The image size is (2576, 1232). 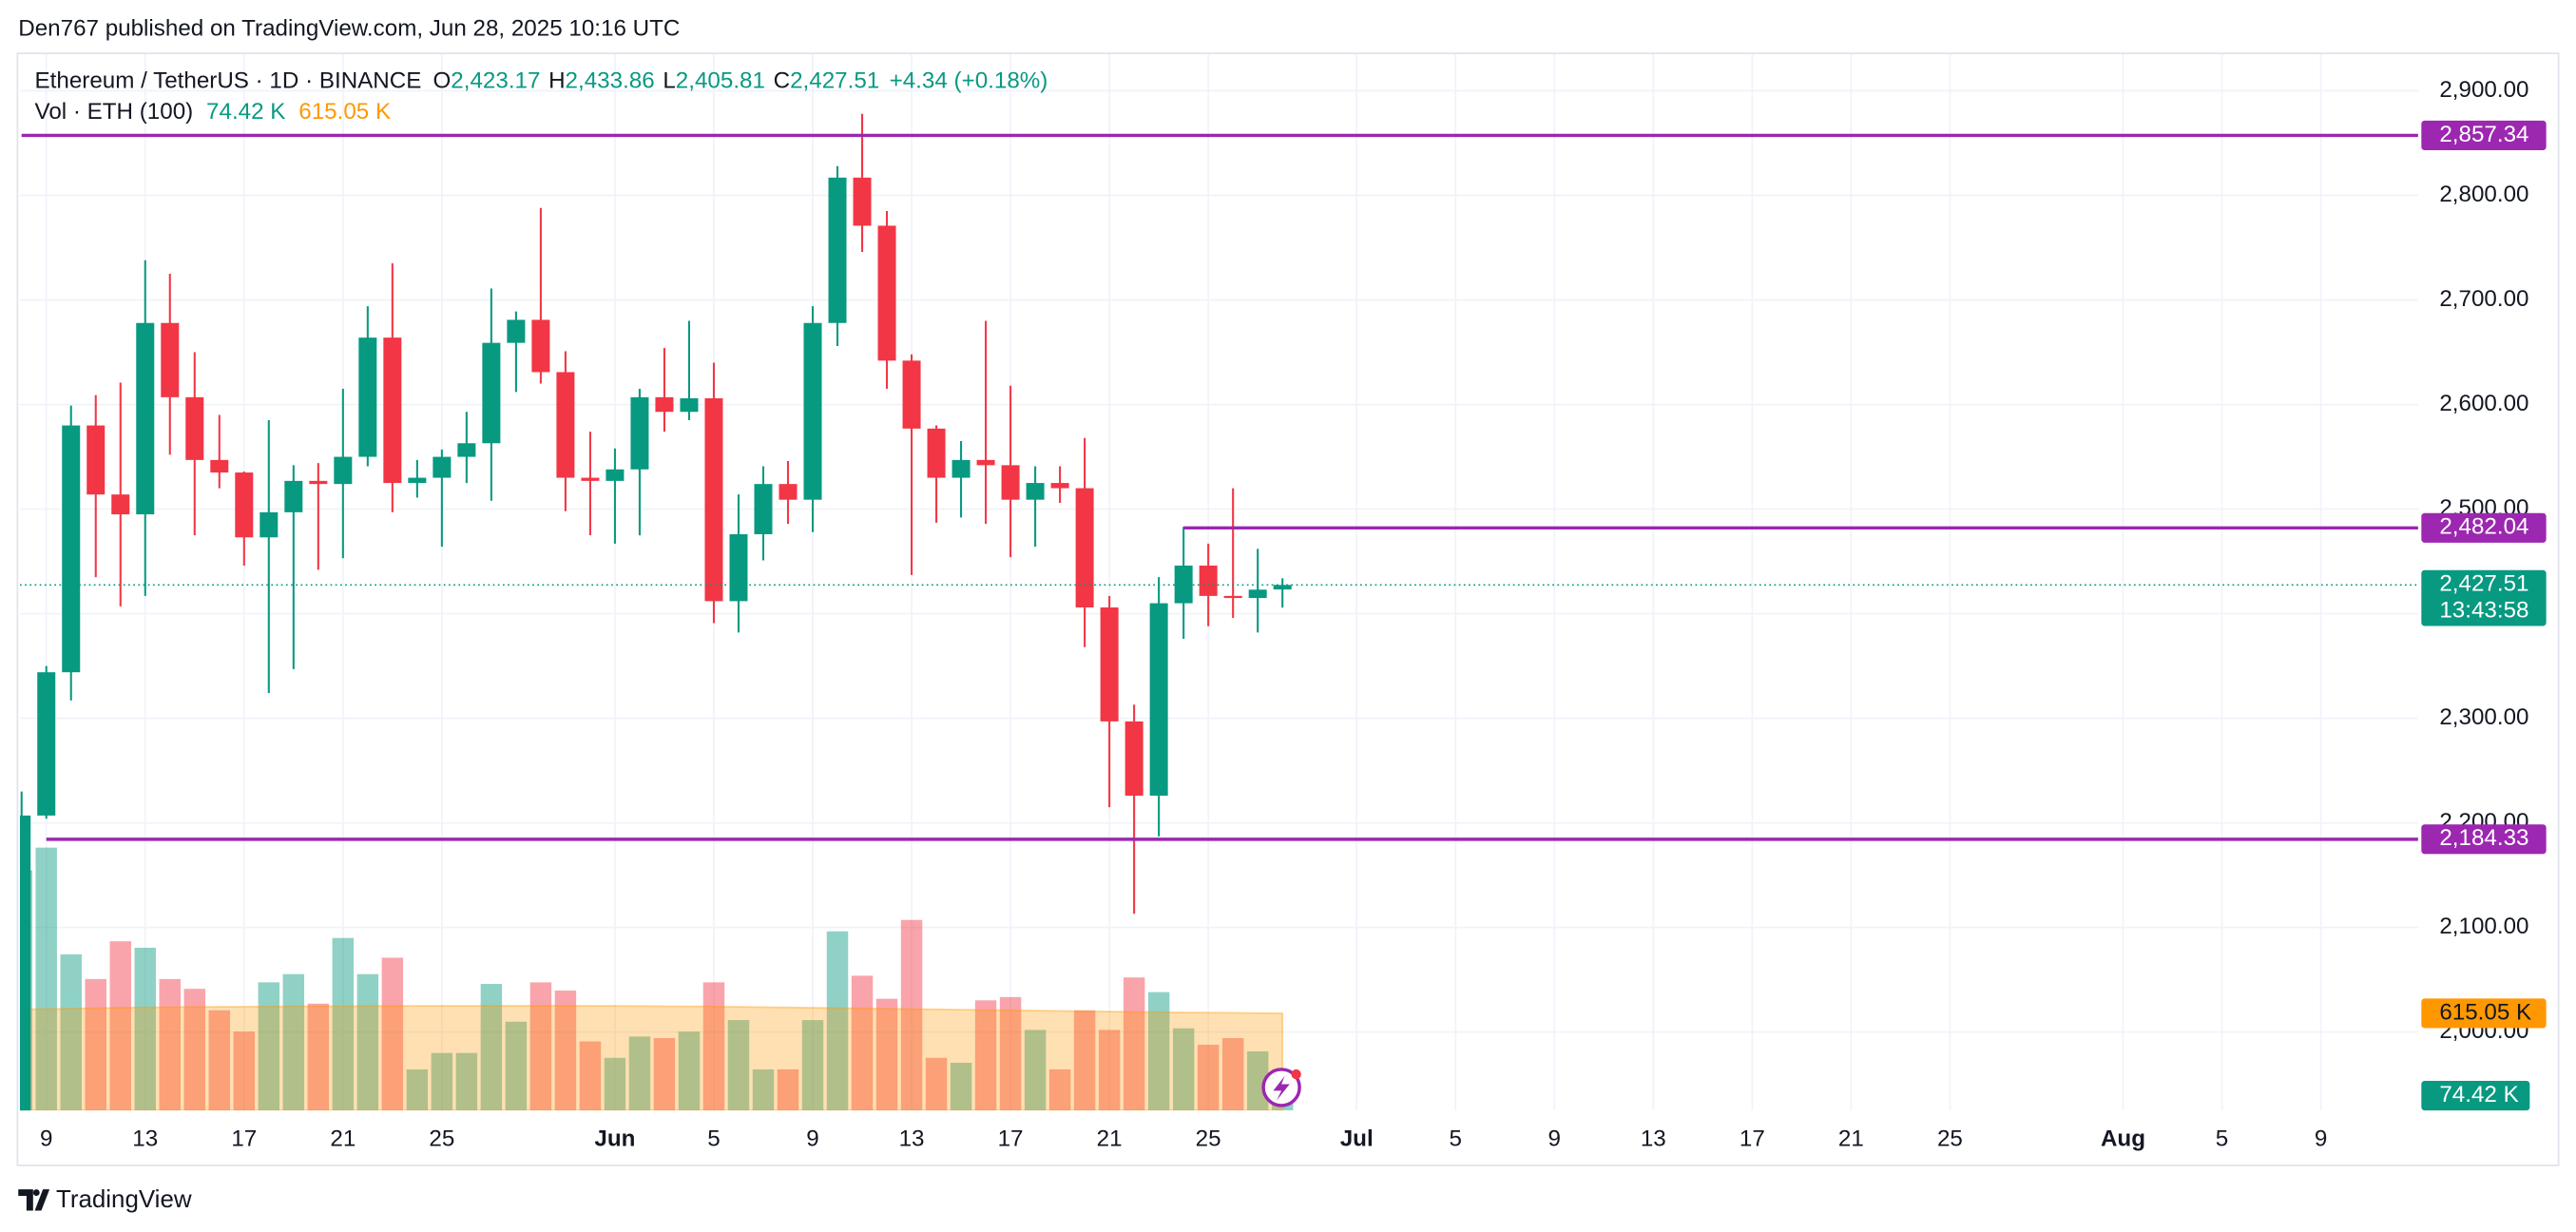 I want to click on x-tick-label: Jun, so click(x=614, y=1139).